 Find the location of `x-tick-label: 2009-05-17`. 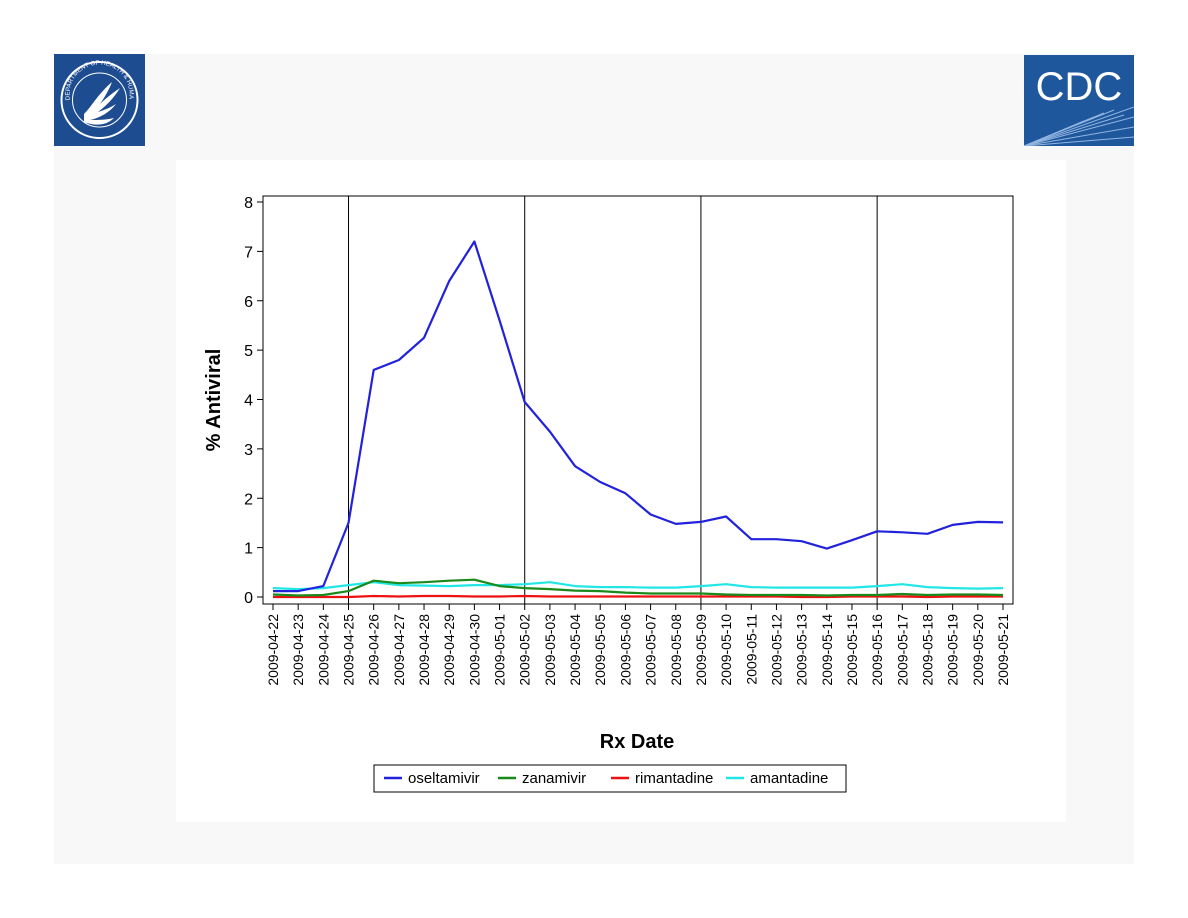

x-tick-label: 2009-05-17 is located at coordinates (902, 650).